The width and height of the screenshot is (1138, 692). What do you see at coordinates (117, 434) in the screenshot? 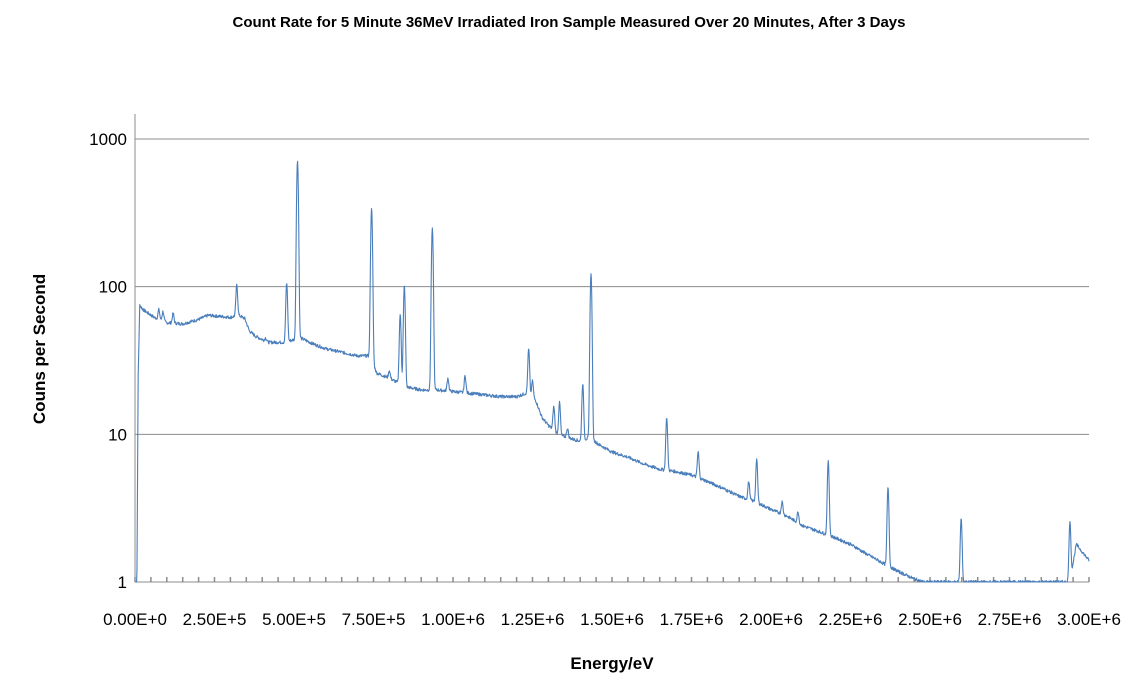
I see `y-tick-label: 10` at bounding box center [117, 434].